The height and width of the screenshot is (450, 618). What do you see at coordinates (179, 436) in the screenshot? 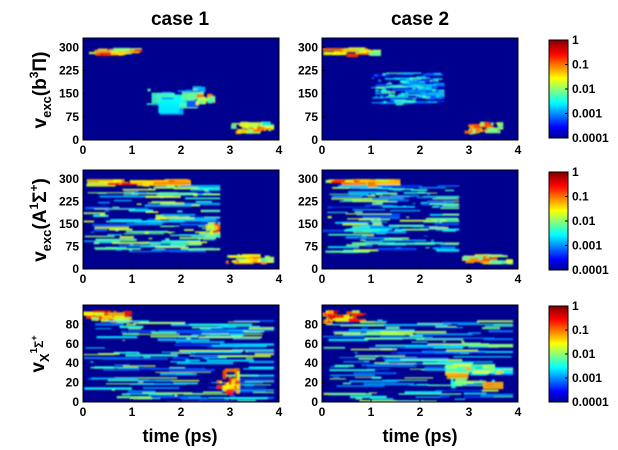
I see `xlabel-case-1: time (ps)` at bounding box center [179, 436].